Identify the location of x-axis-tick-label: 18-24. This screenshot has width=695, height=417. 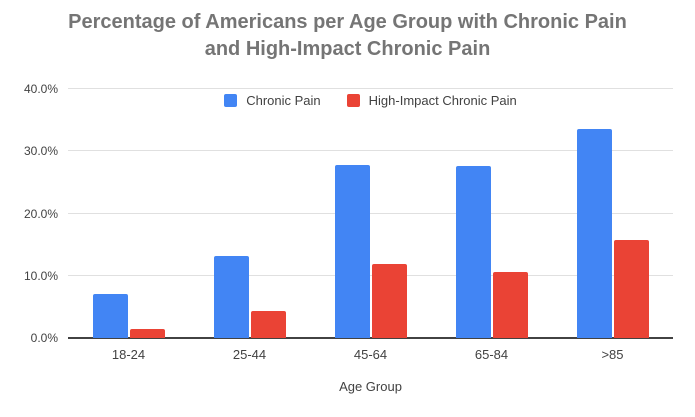
(128, 354).